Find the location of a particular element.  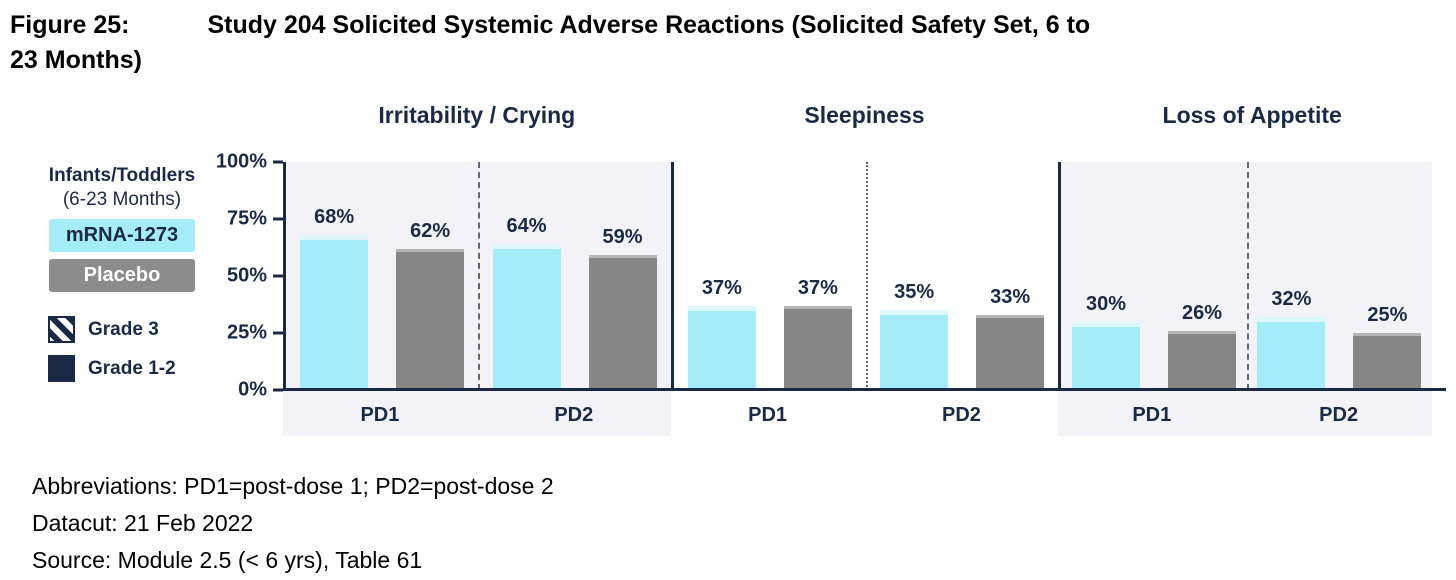

bar-mrna1273: 30% is located at coordinates (1106, 341).